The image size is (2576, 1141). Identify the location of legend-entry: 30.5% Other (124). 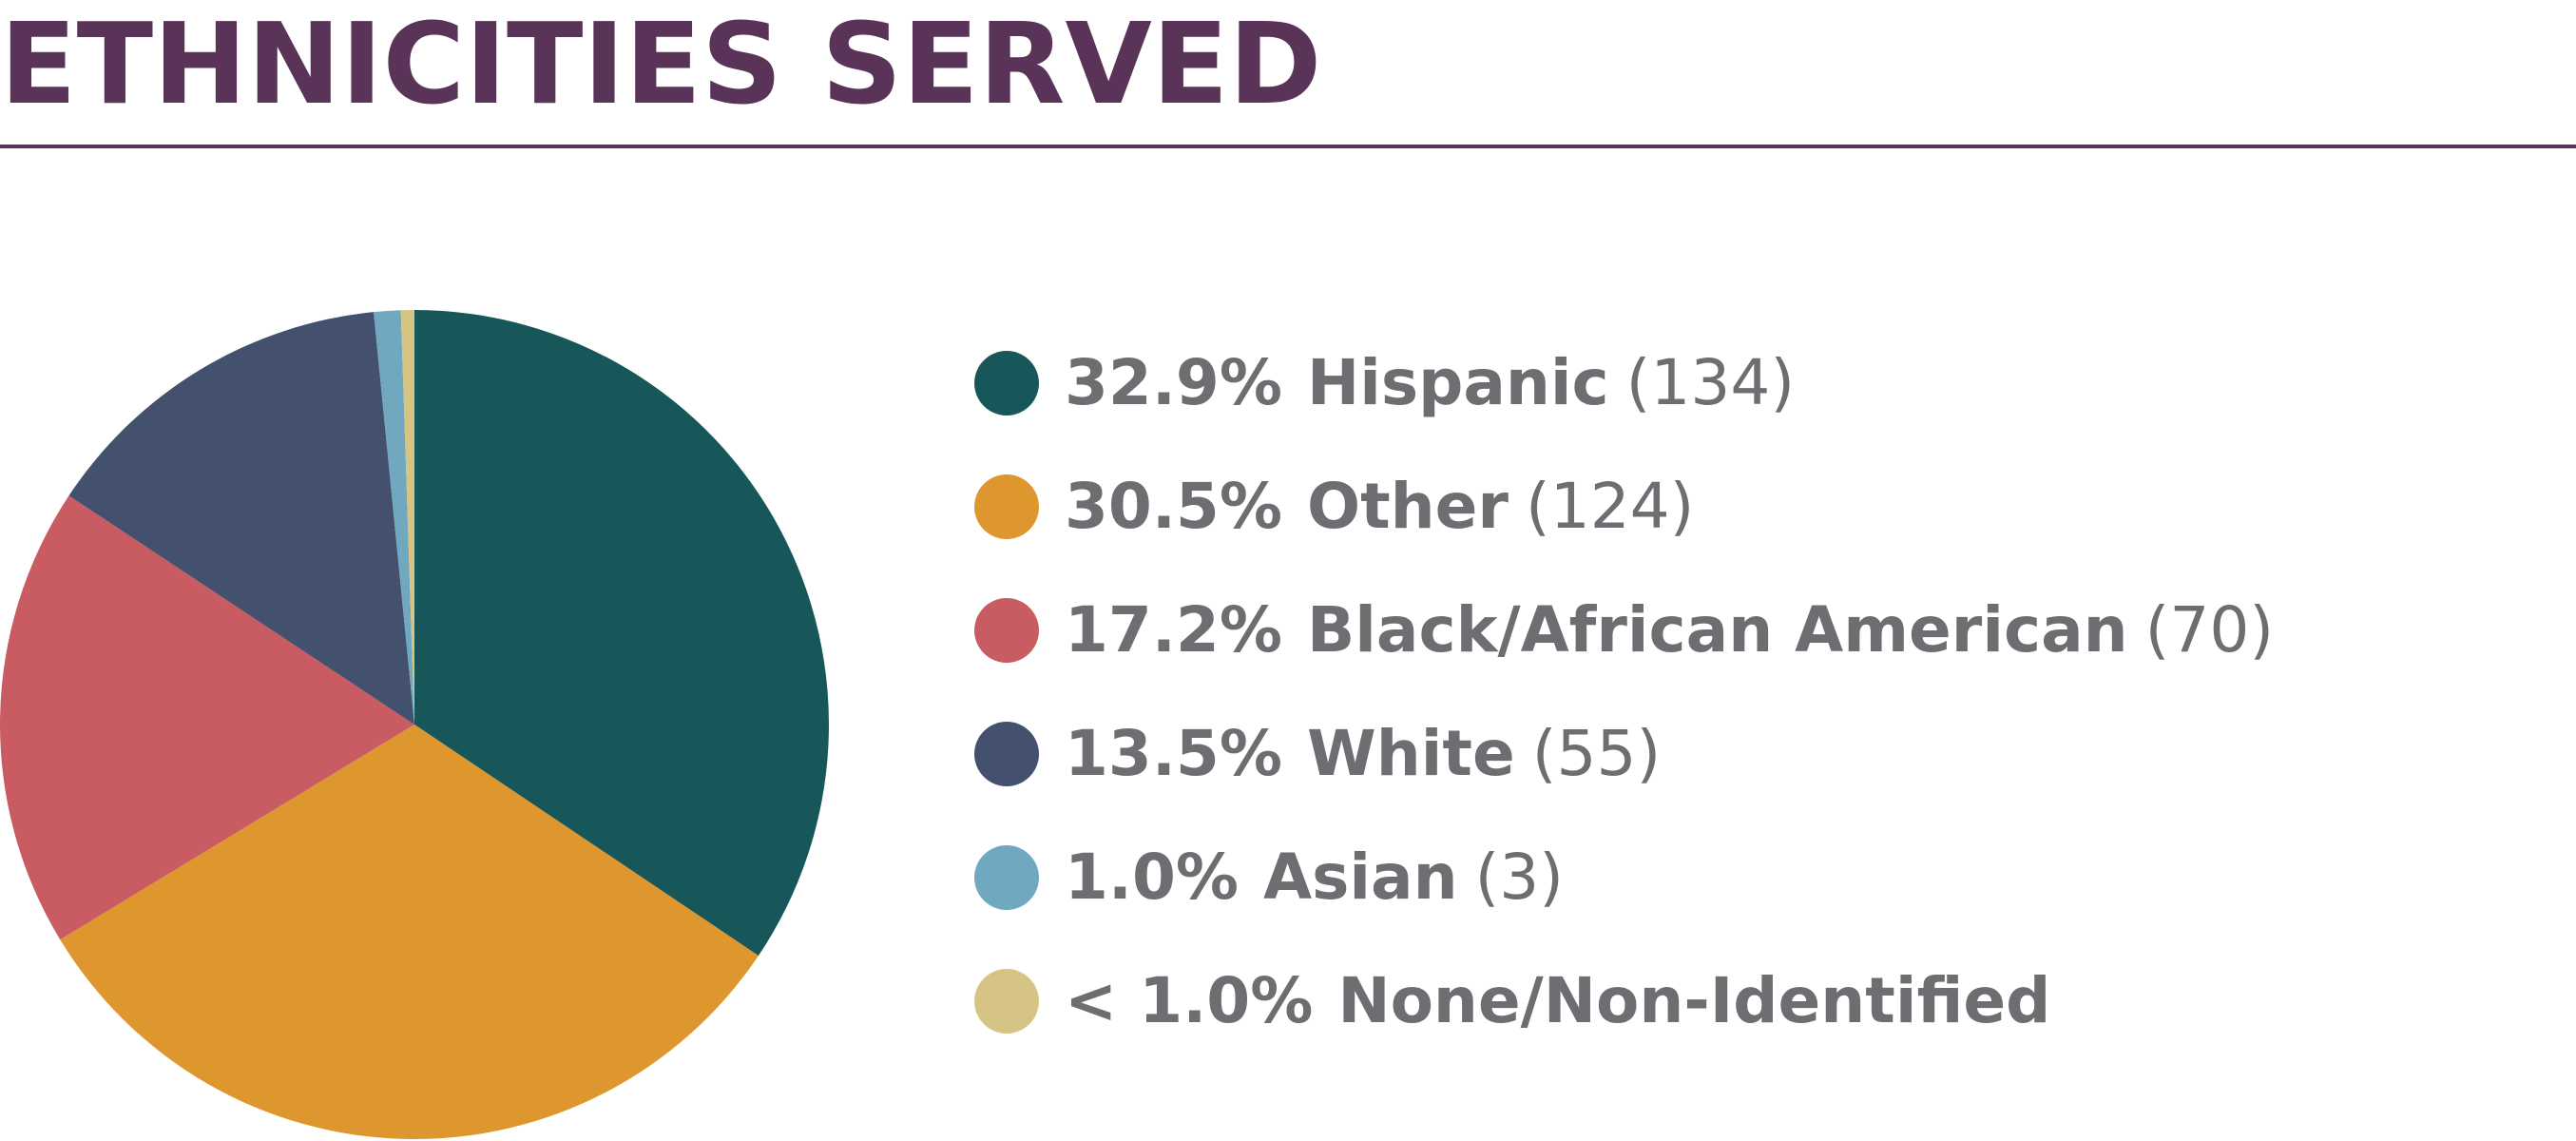
(1379, 506).